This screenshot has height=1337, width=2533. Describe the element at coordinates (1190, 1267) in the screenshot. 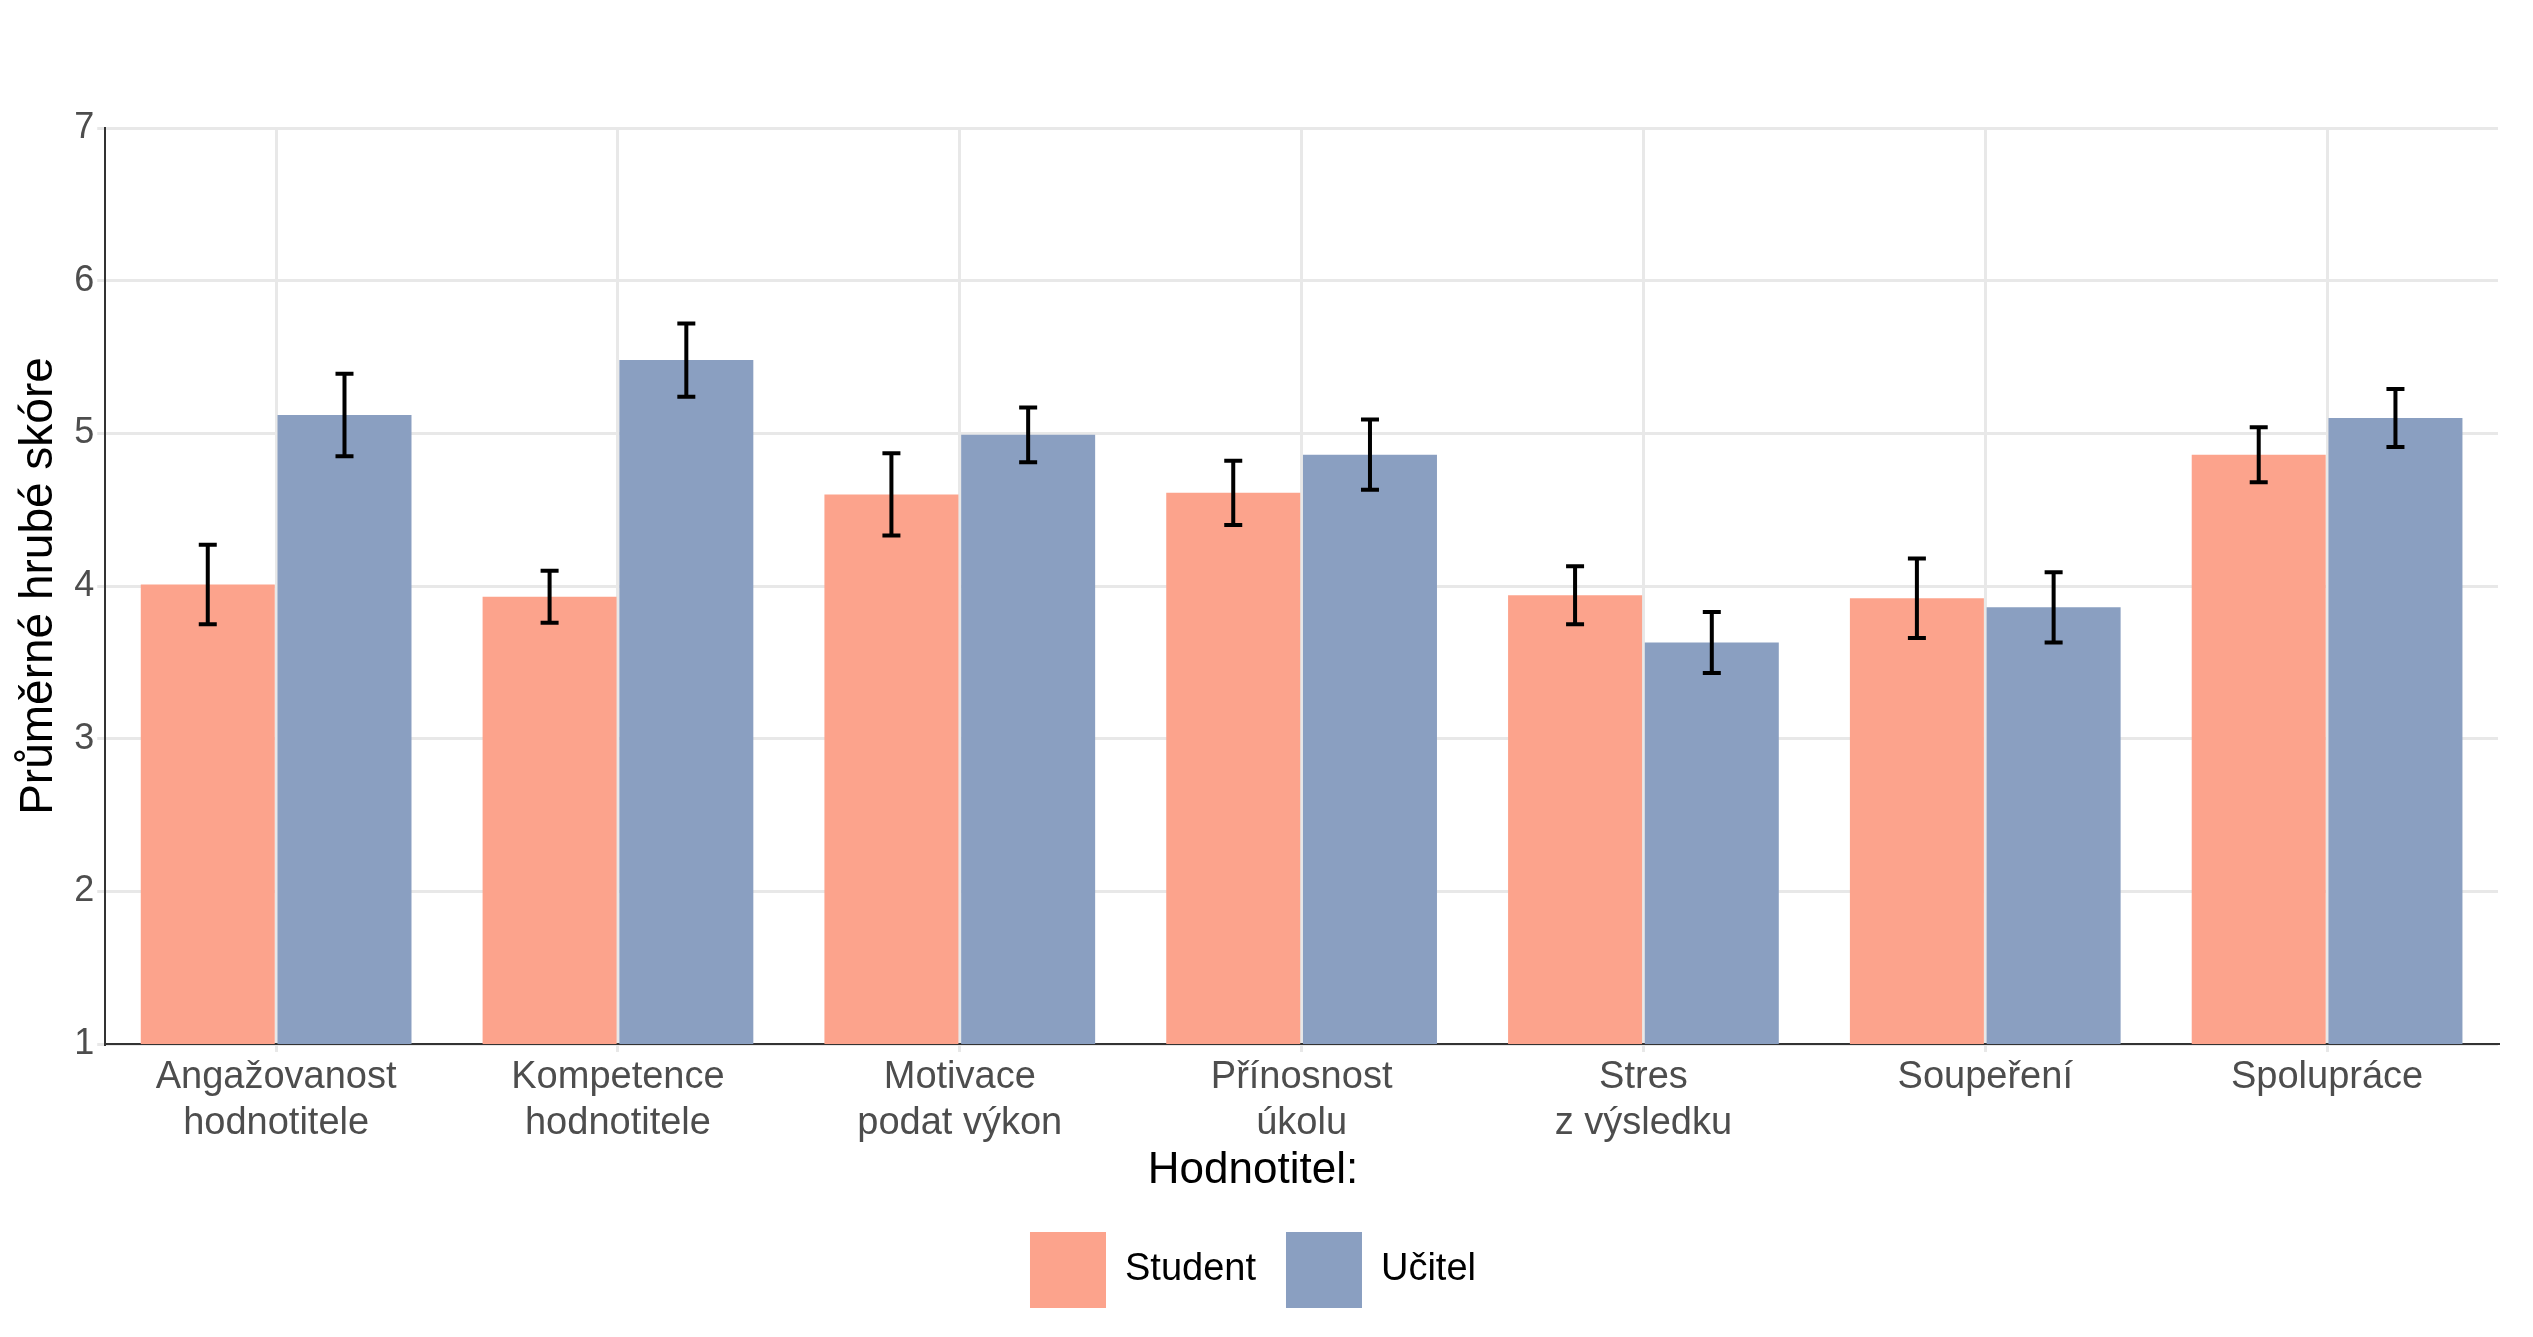

I see `legend-label: Student` at that location.